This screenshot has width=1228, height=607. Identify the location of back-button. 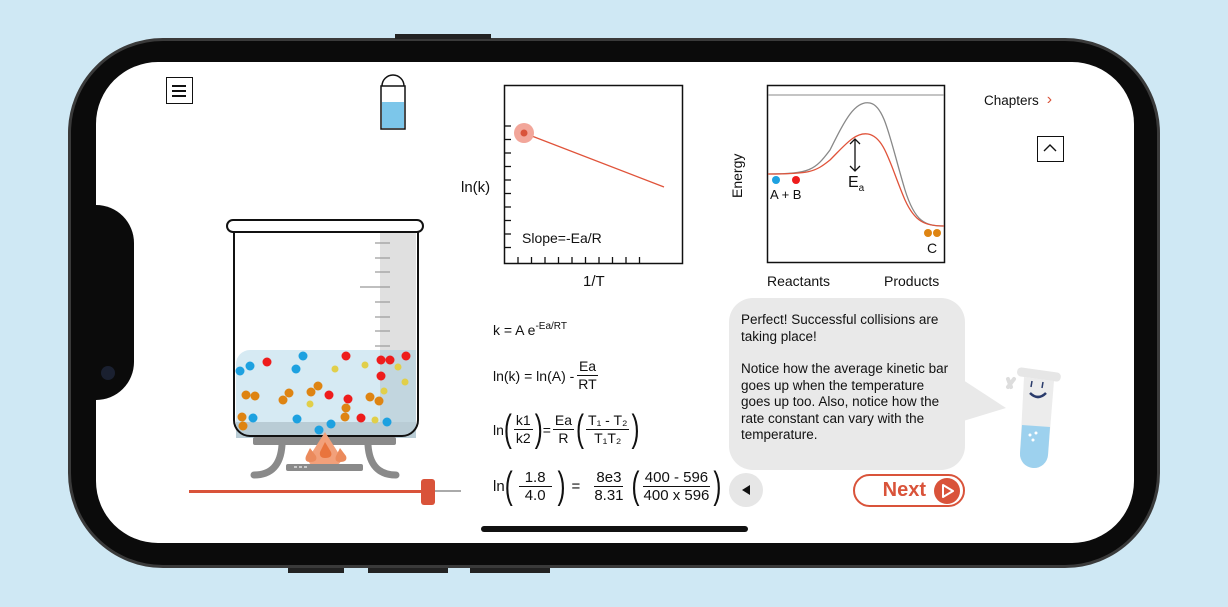
(746, 490).